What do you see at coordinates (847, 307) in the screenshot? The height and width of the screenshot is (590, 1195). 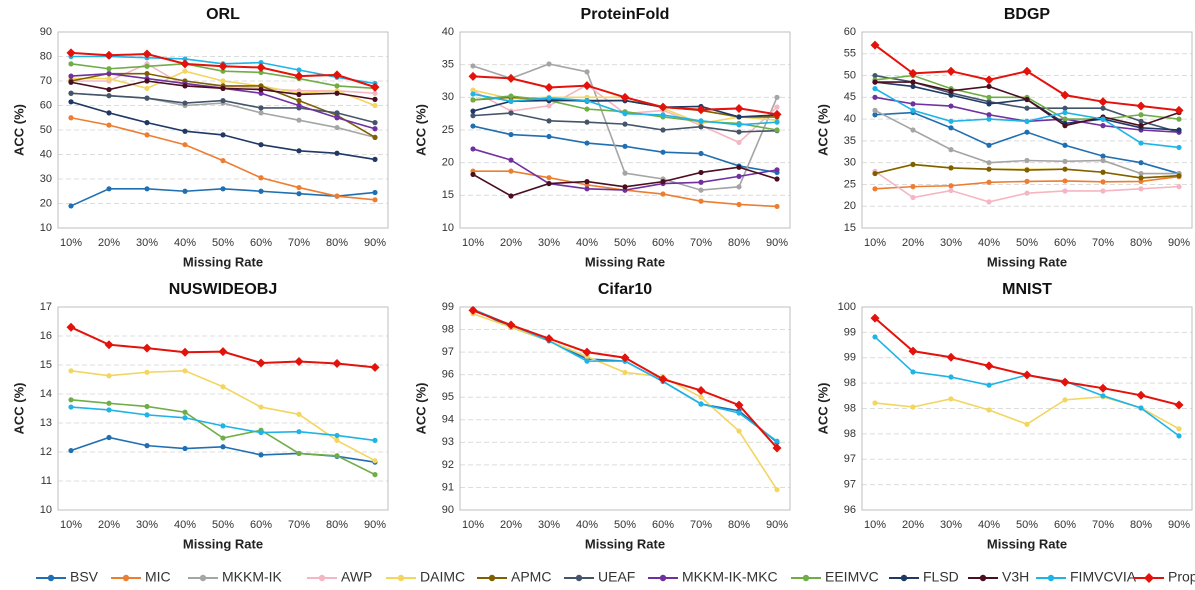 I see `y-tick-label: 100` at bounding box center [847, 307].